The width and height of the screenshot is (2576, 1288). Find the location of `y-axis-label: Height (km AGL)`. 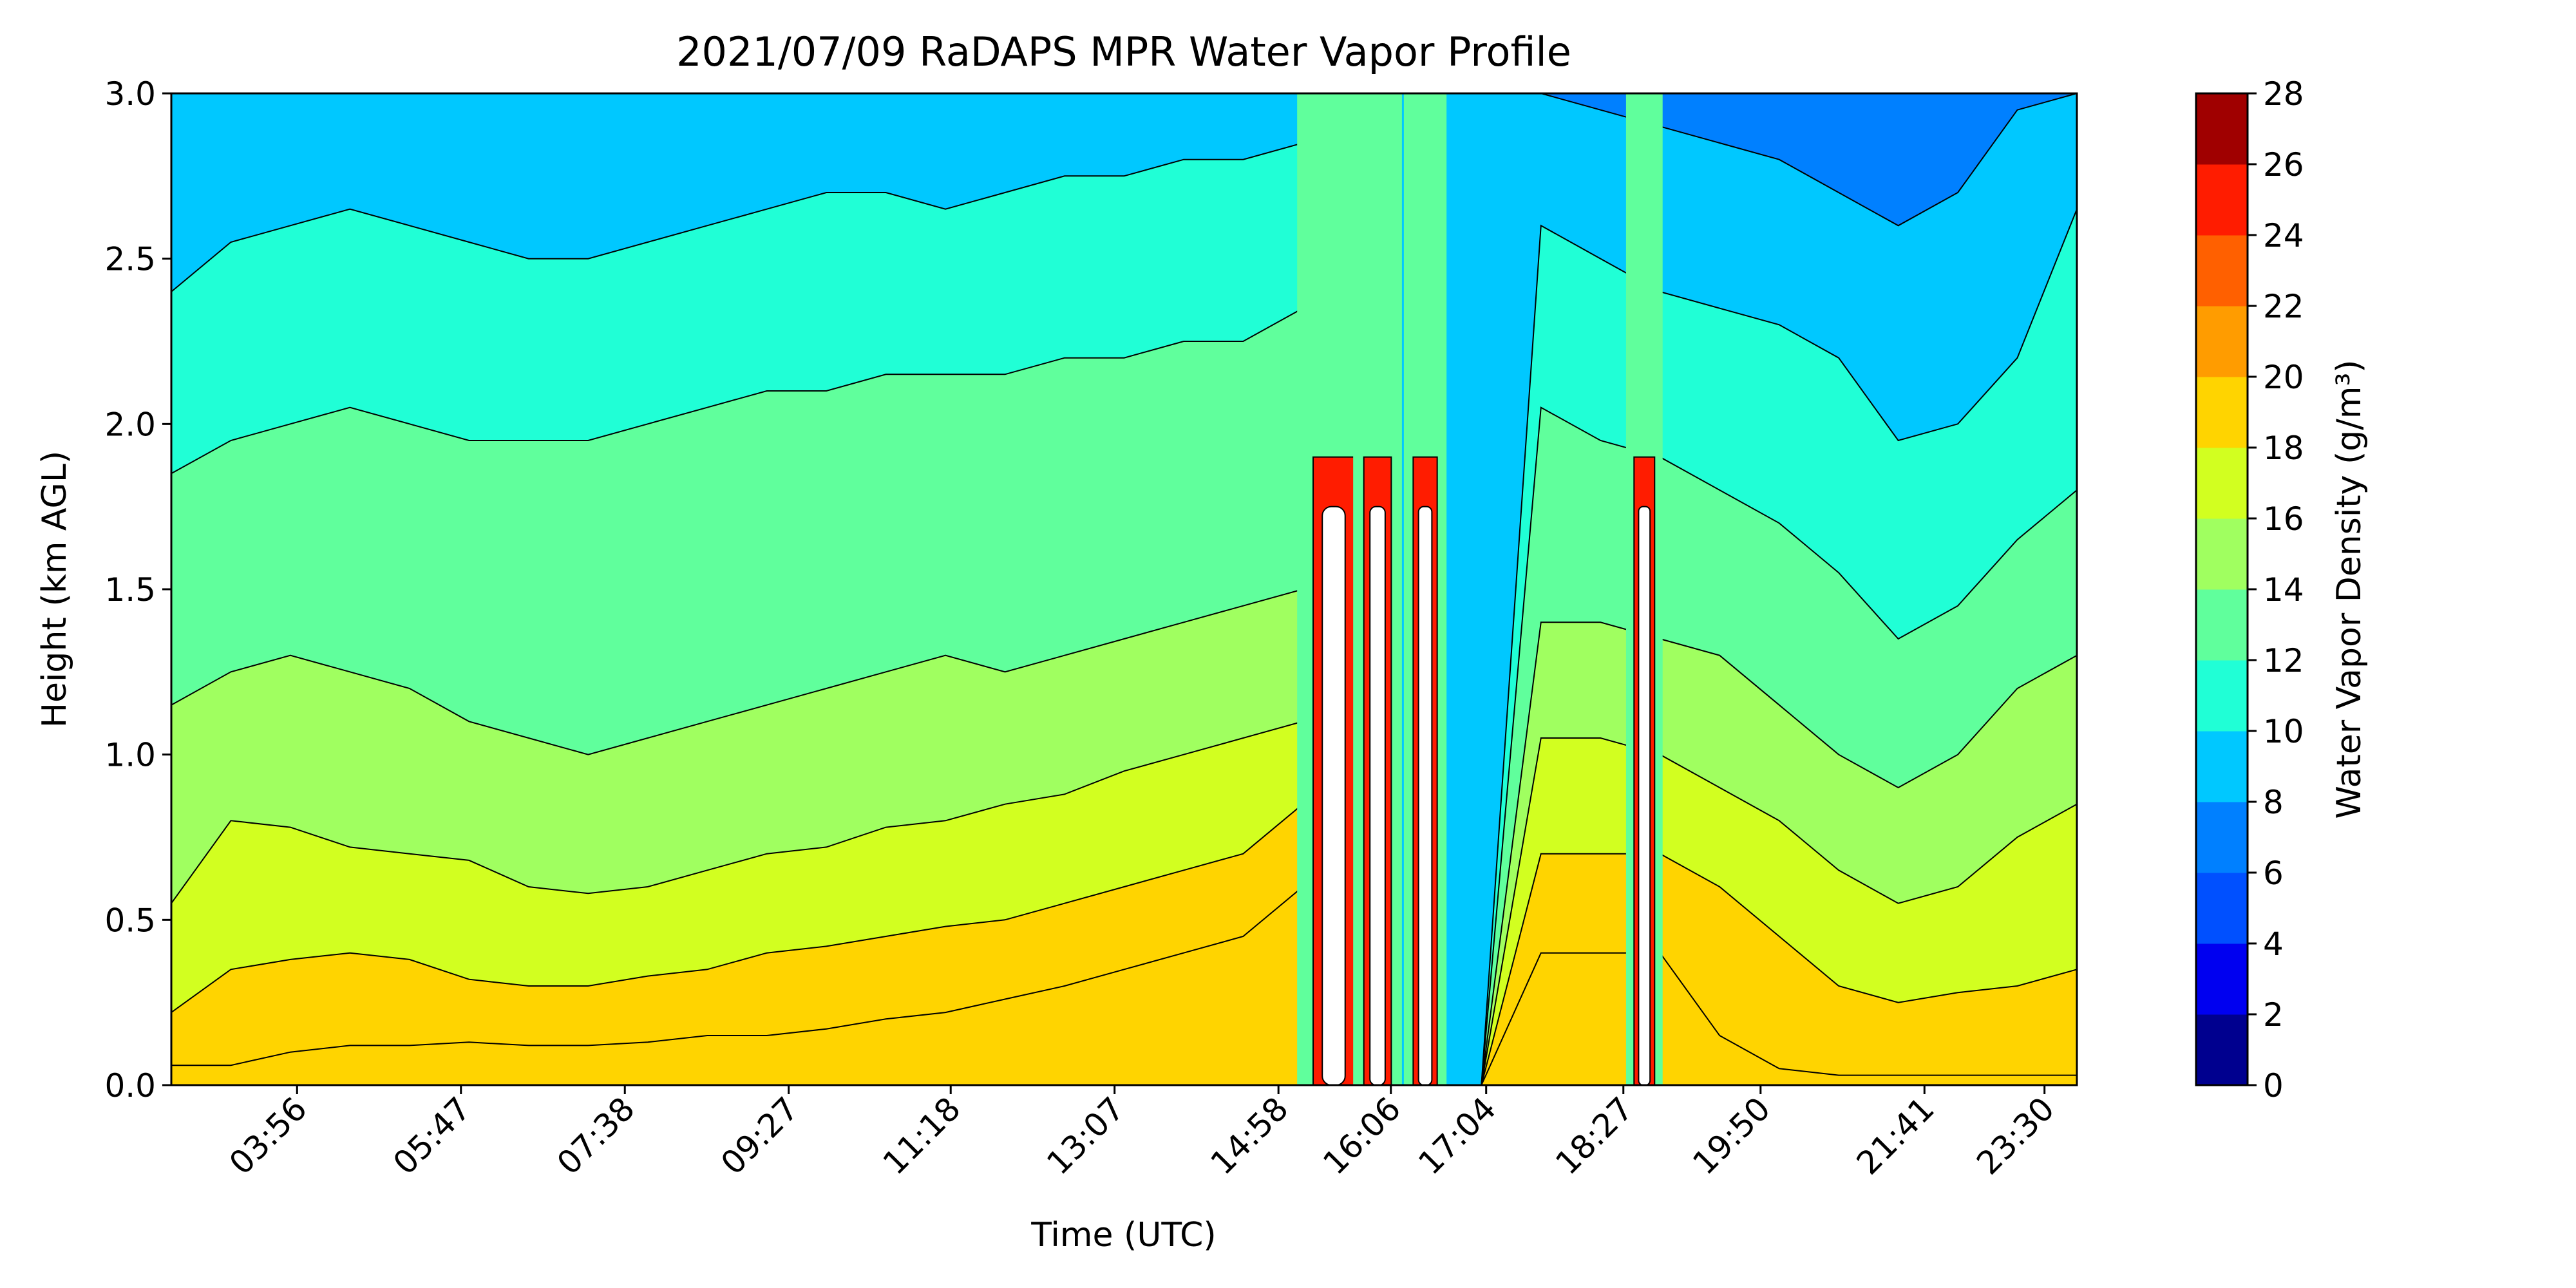

y-axis-label: Height (km AGL) is located at coordinates (54, 589).